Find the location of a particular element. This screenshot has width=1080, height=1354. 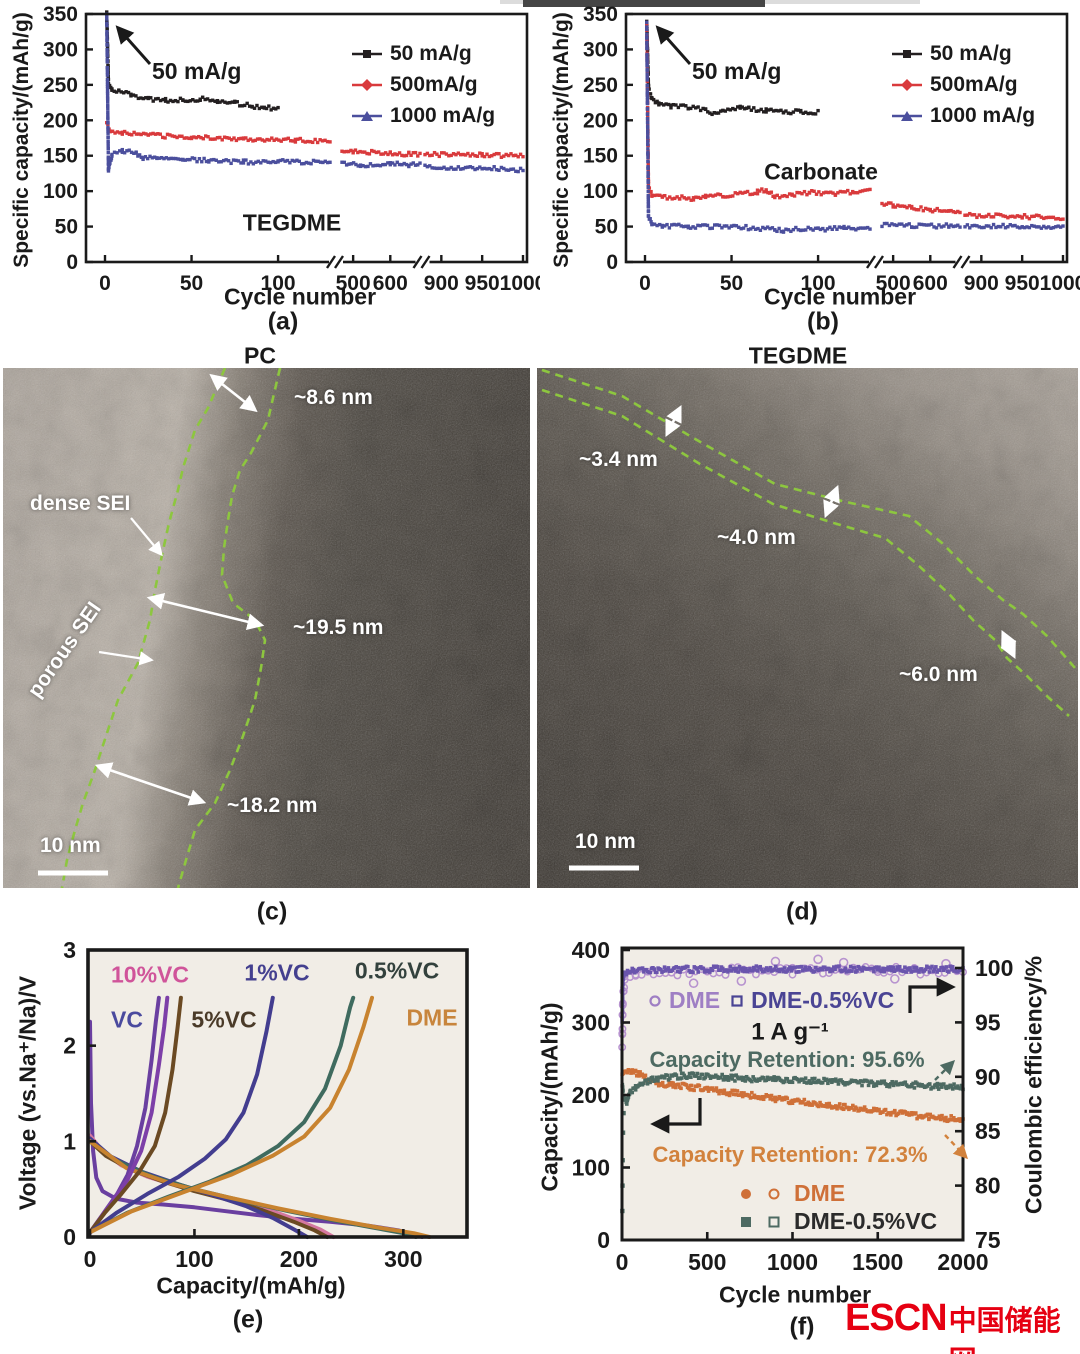

panel-f-right-y-axis-title: Coulombic efficiency/% is located at coordinates (1033, 1085).